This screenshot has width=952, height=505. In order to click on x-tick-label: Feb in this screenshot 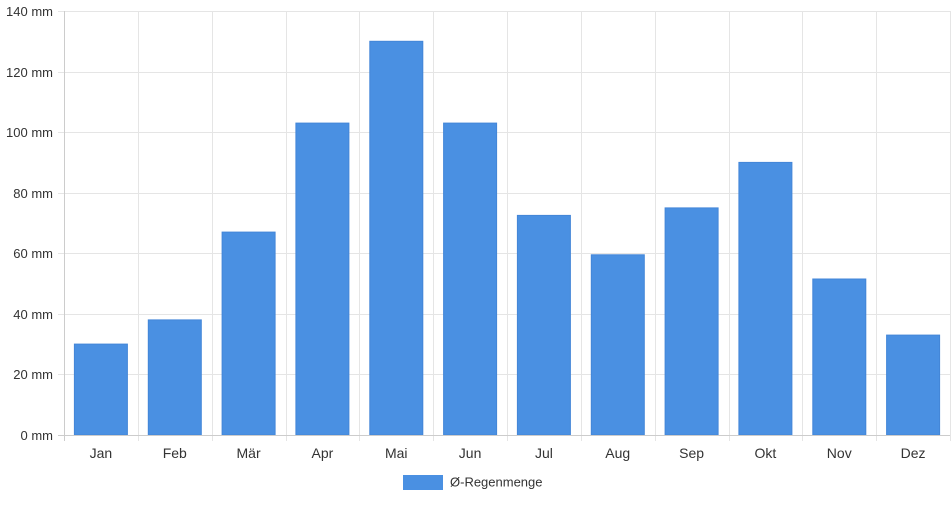, I will do `click(175, 453)`.